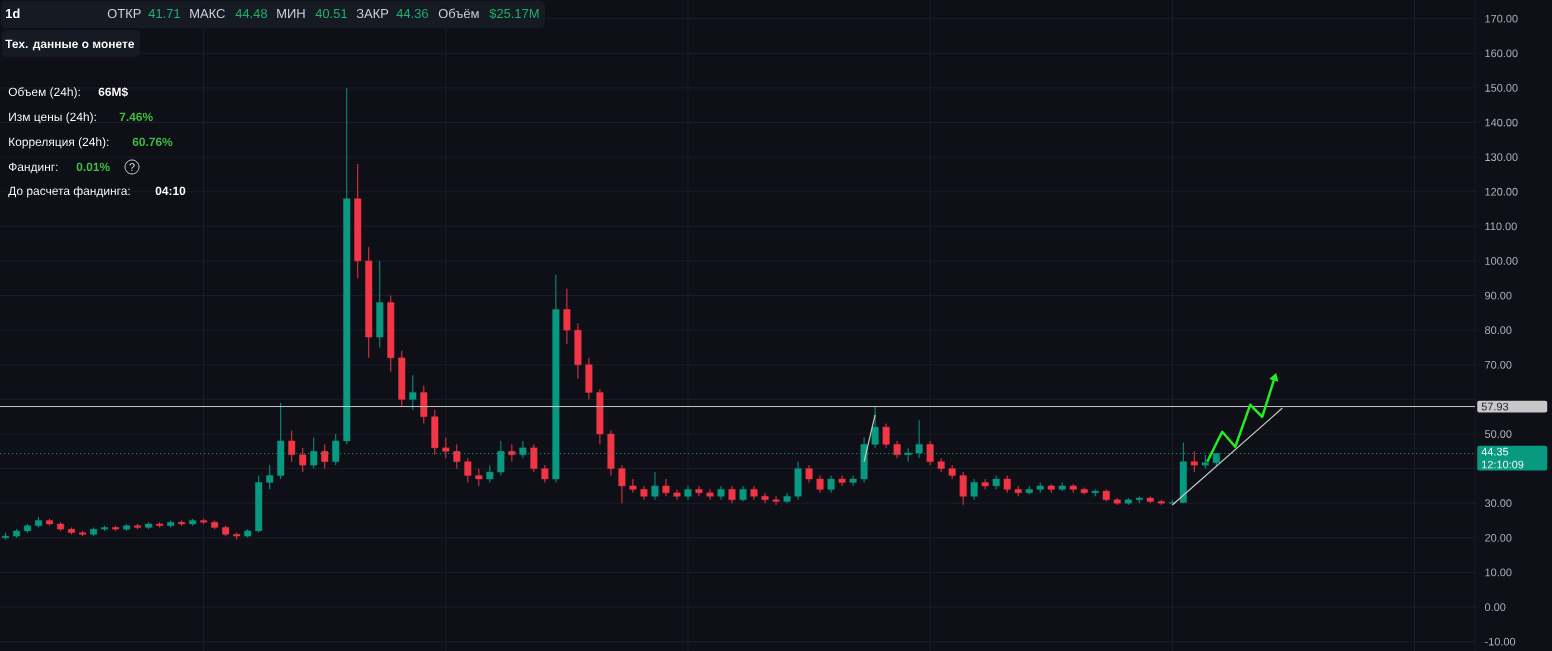 The image size is (1552, 651). I want to click on y-tick-label: 100.00, so click(1501, 261).